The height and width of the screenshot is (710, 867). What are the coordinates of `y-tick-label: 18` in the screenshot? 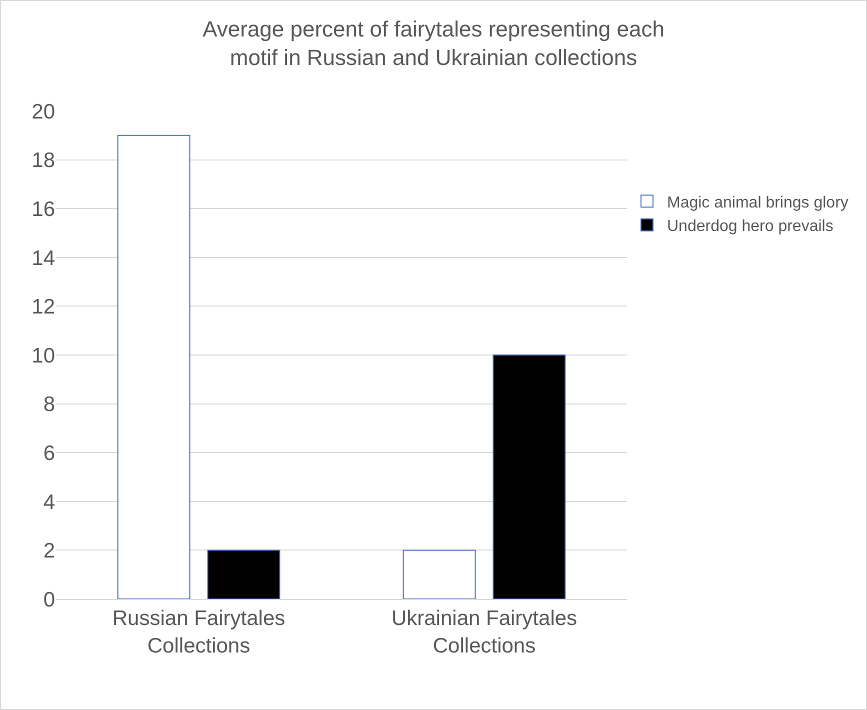 It's located at (43, 160).